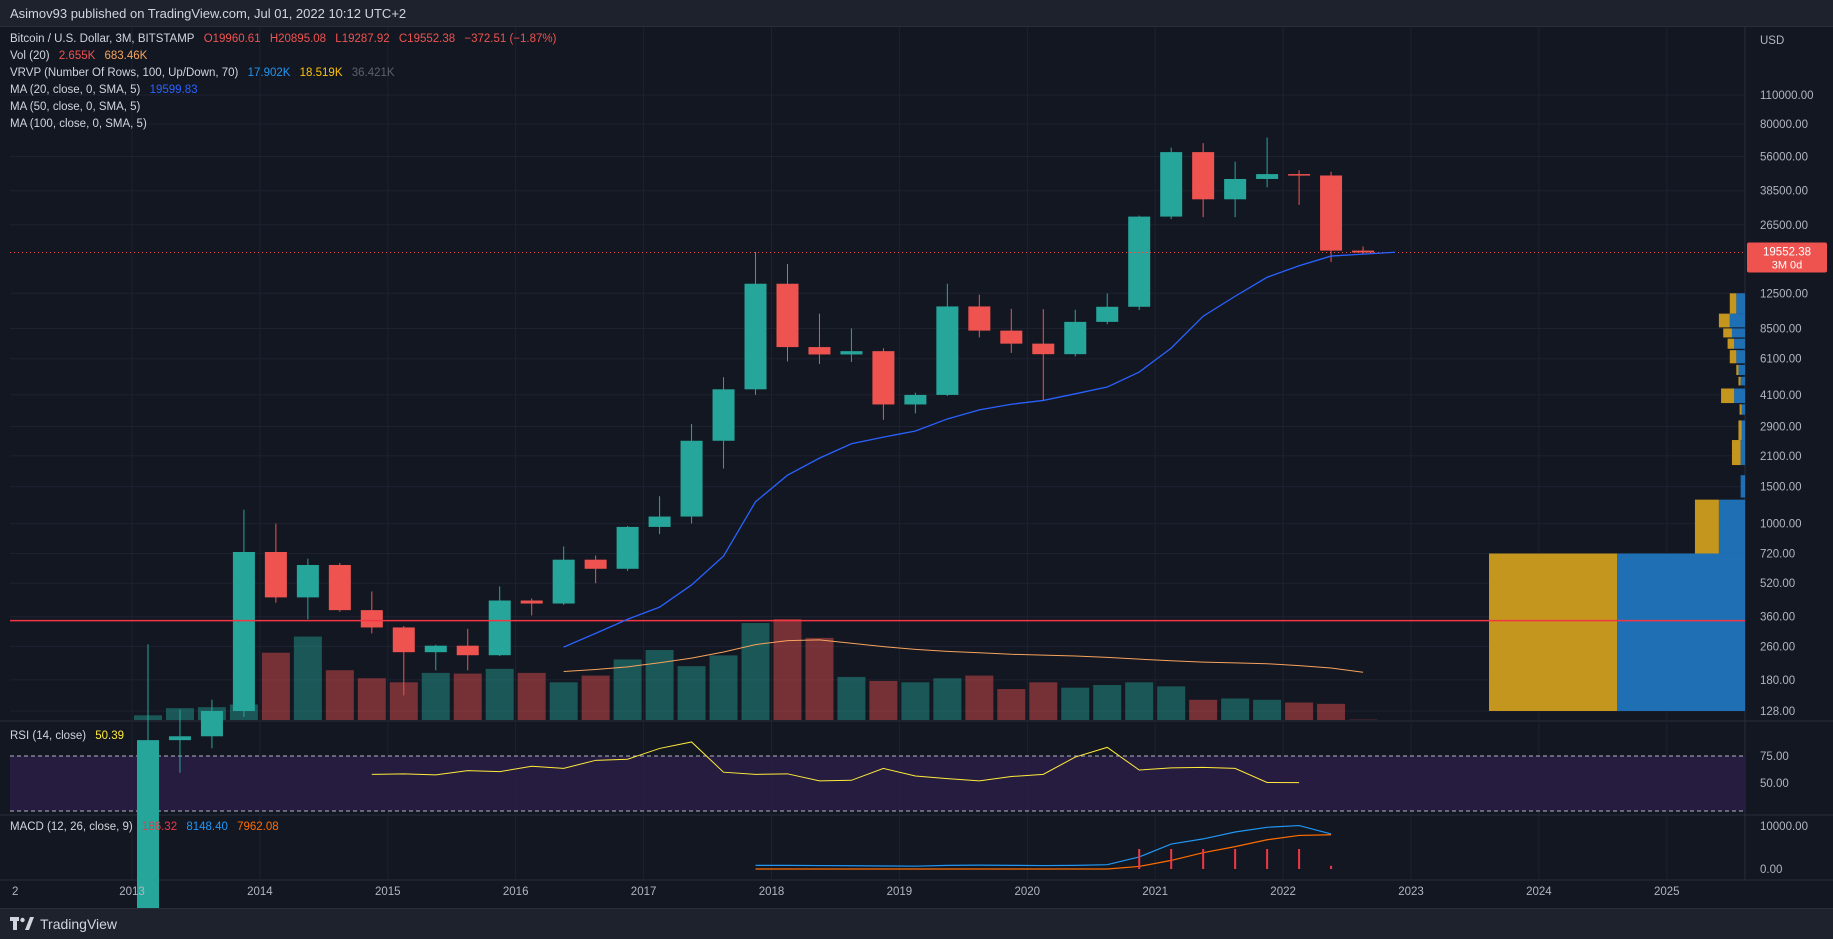 Image resolution: width=1833 pixels, height=939 pixels. What do you see at coordinates (30, 56) in the screenshot?
I see `vol-label: Vol (20)` at bounding box center [30, 56].